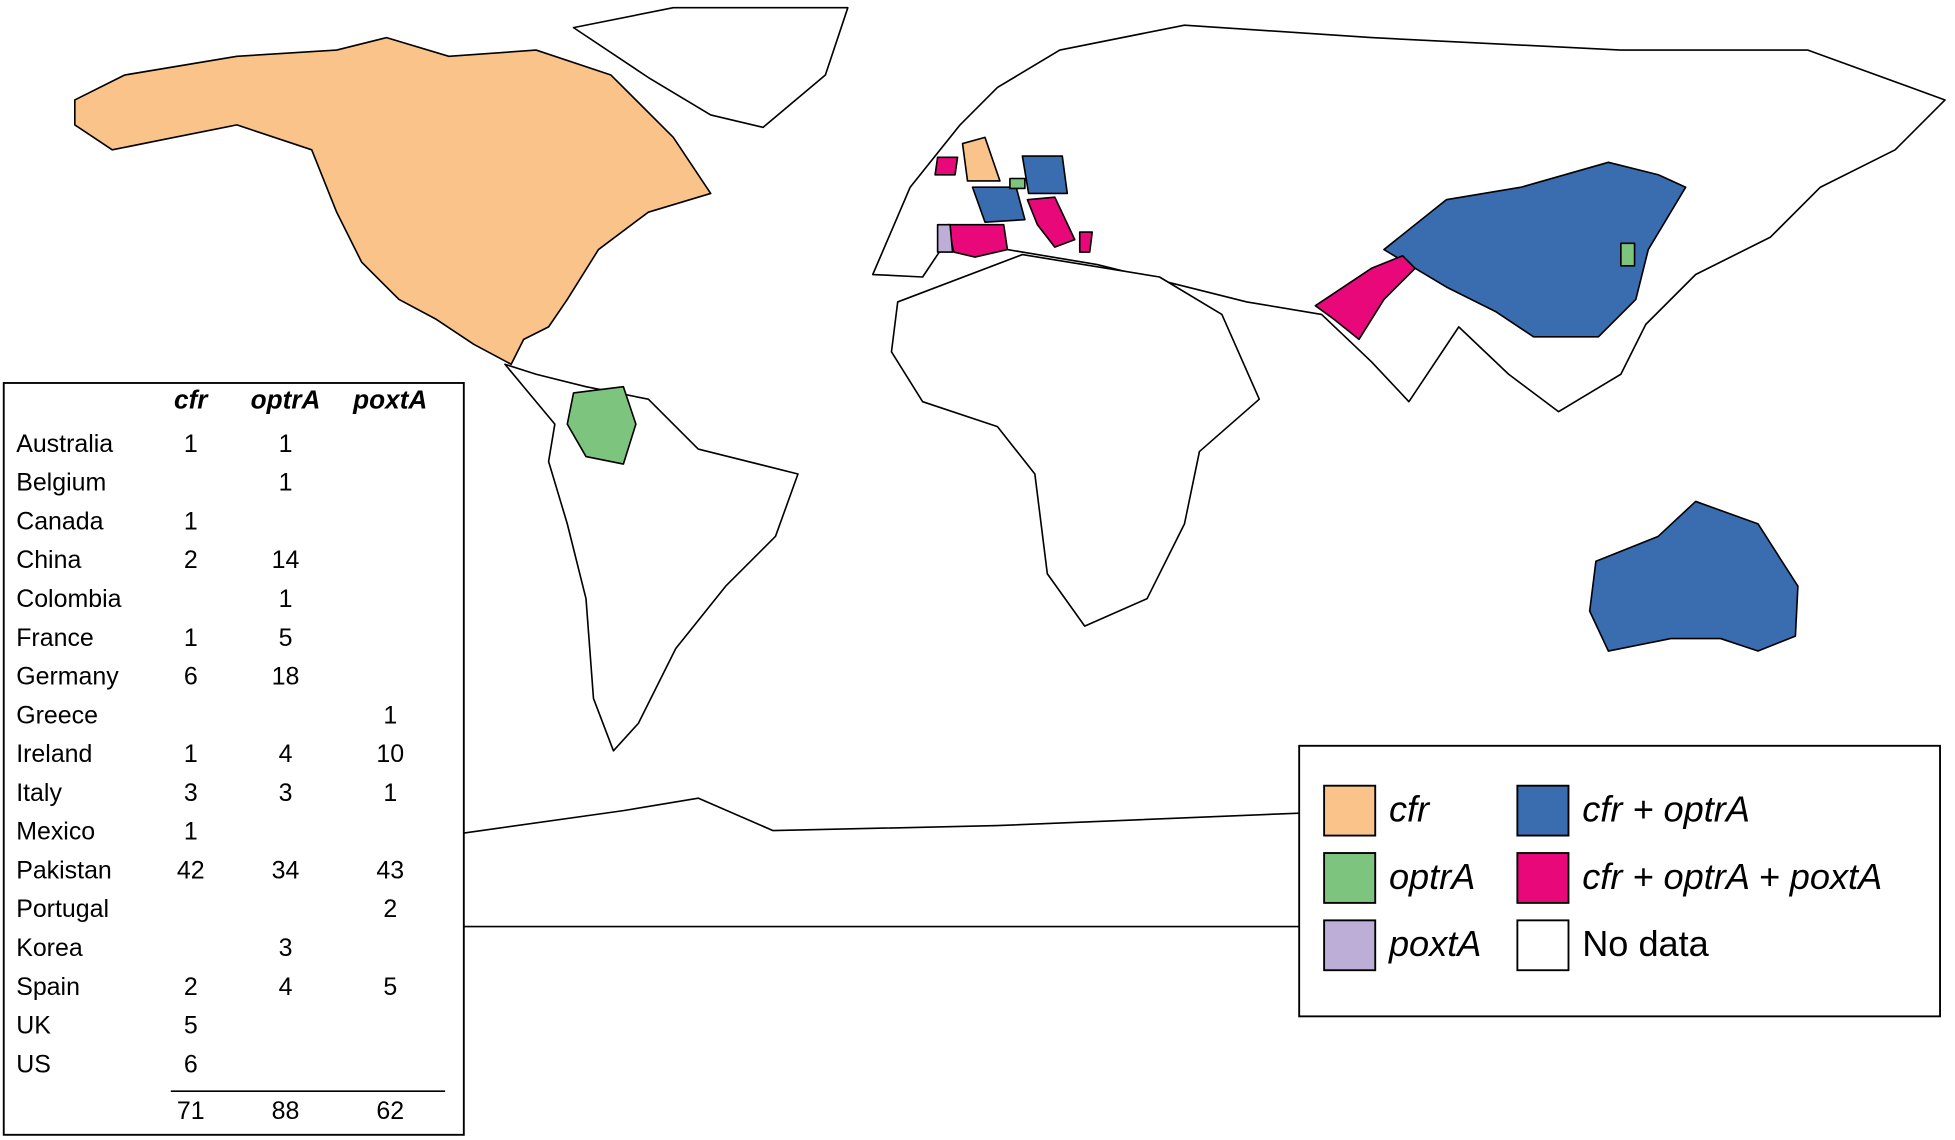  Describe the element at coordinates (48, 987) in the screenshot. I see `country-name: Spain` at that location.